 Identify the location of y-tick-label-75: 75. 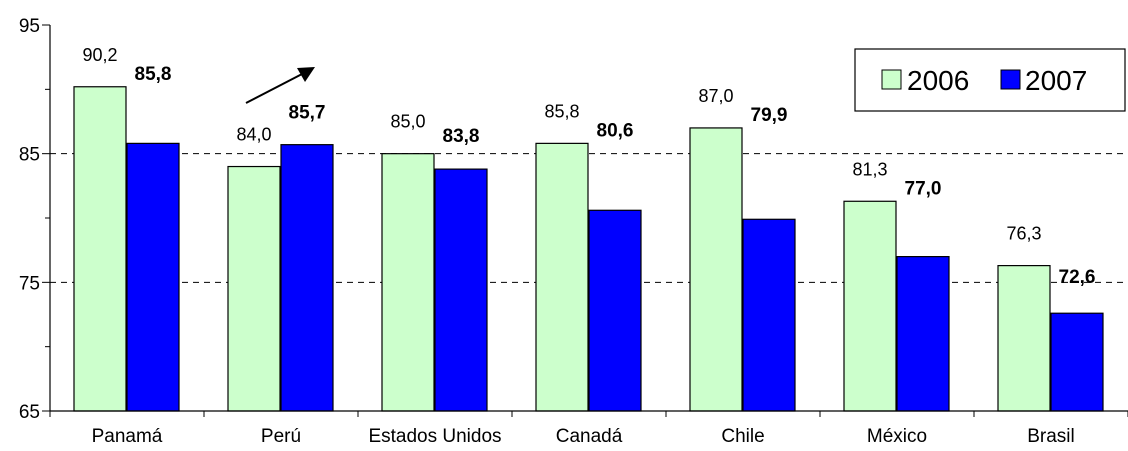
(29, 283).